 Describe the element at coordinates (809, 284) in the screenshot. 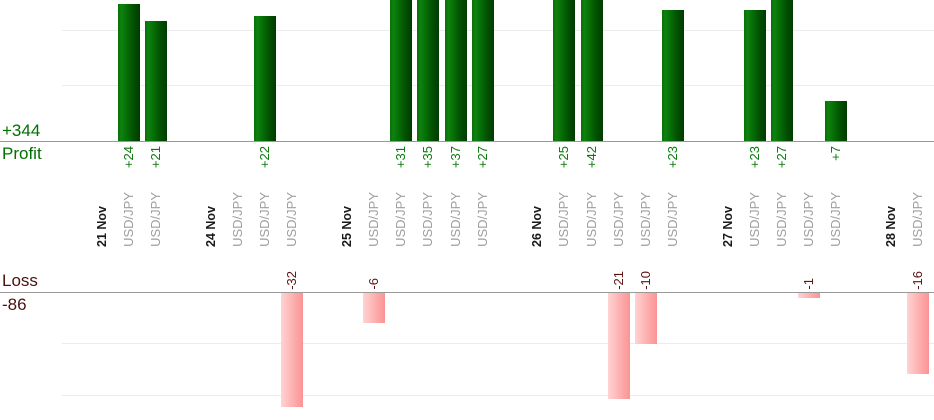

I see `loss-value-label: -1` at that location.